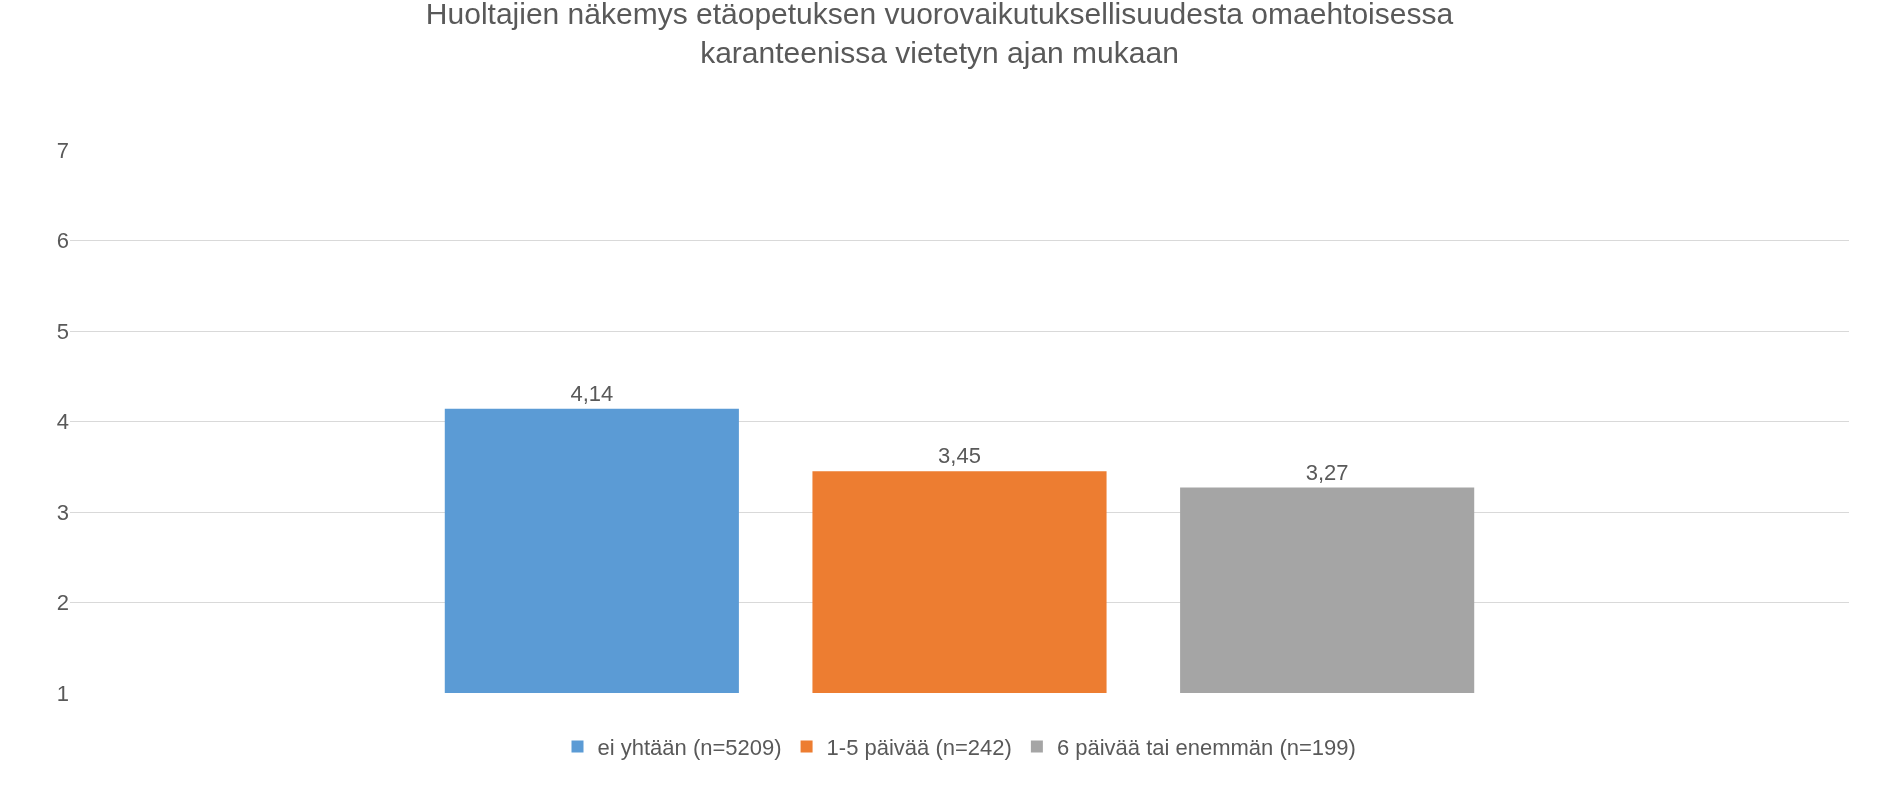  I want to click on y-tick-label: 1, so click(62, 693).